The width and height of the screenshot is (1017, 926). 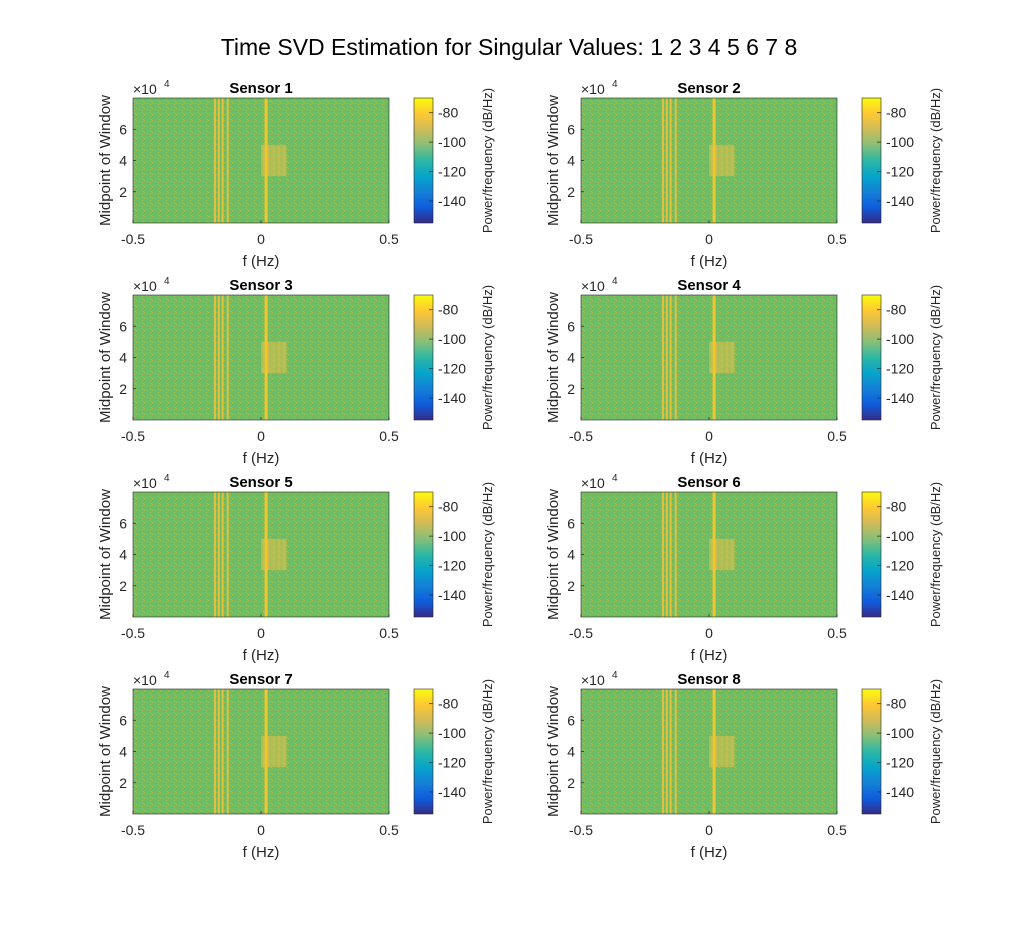 I want to click on panel-title: Sensor 1, so click(x=260, y=88).